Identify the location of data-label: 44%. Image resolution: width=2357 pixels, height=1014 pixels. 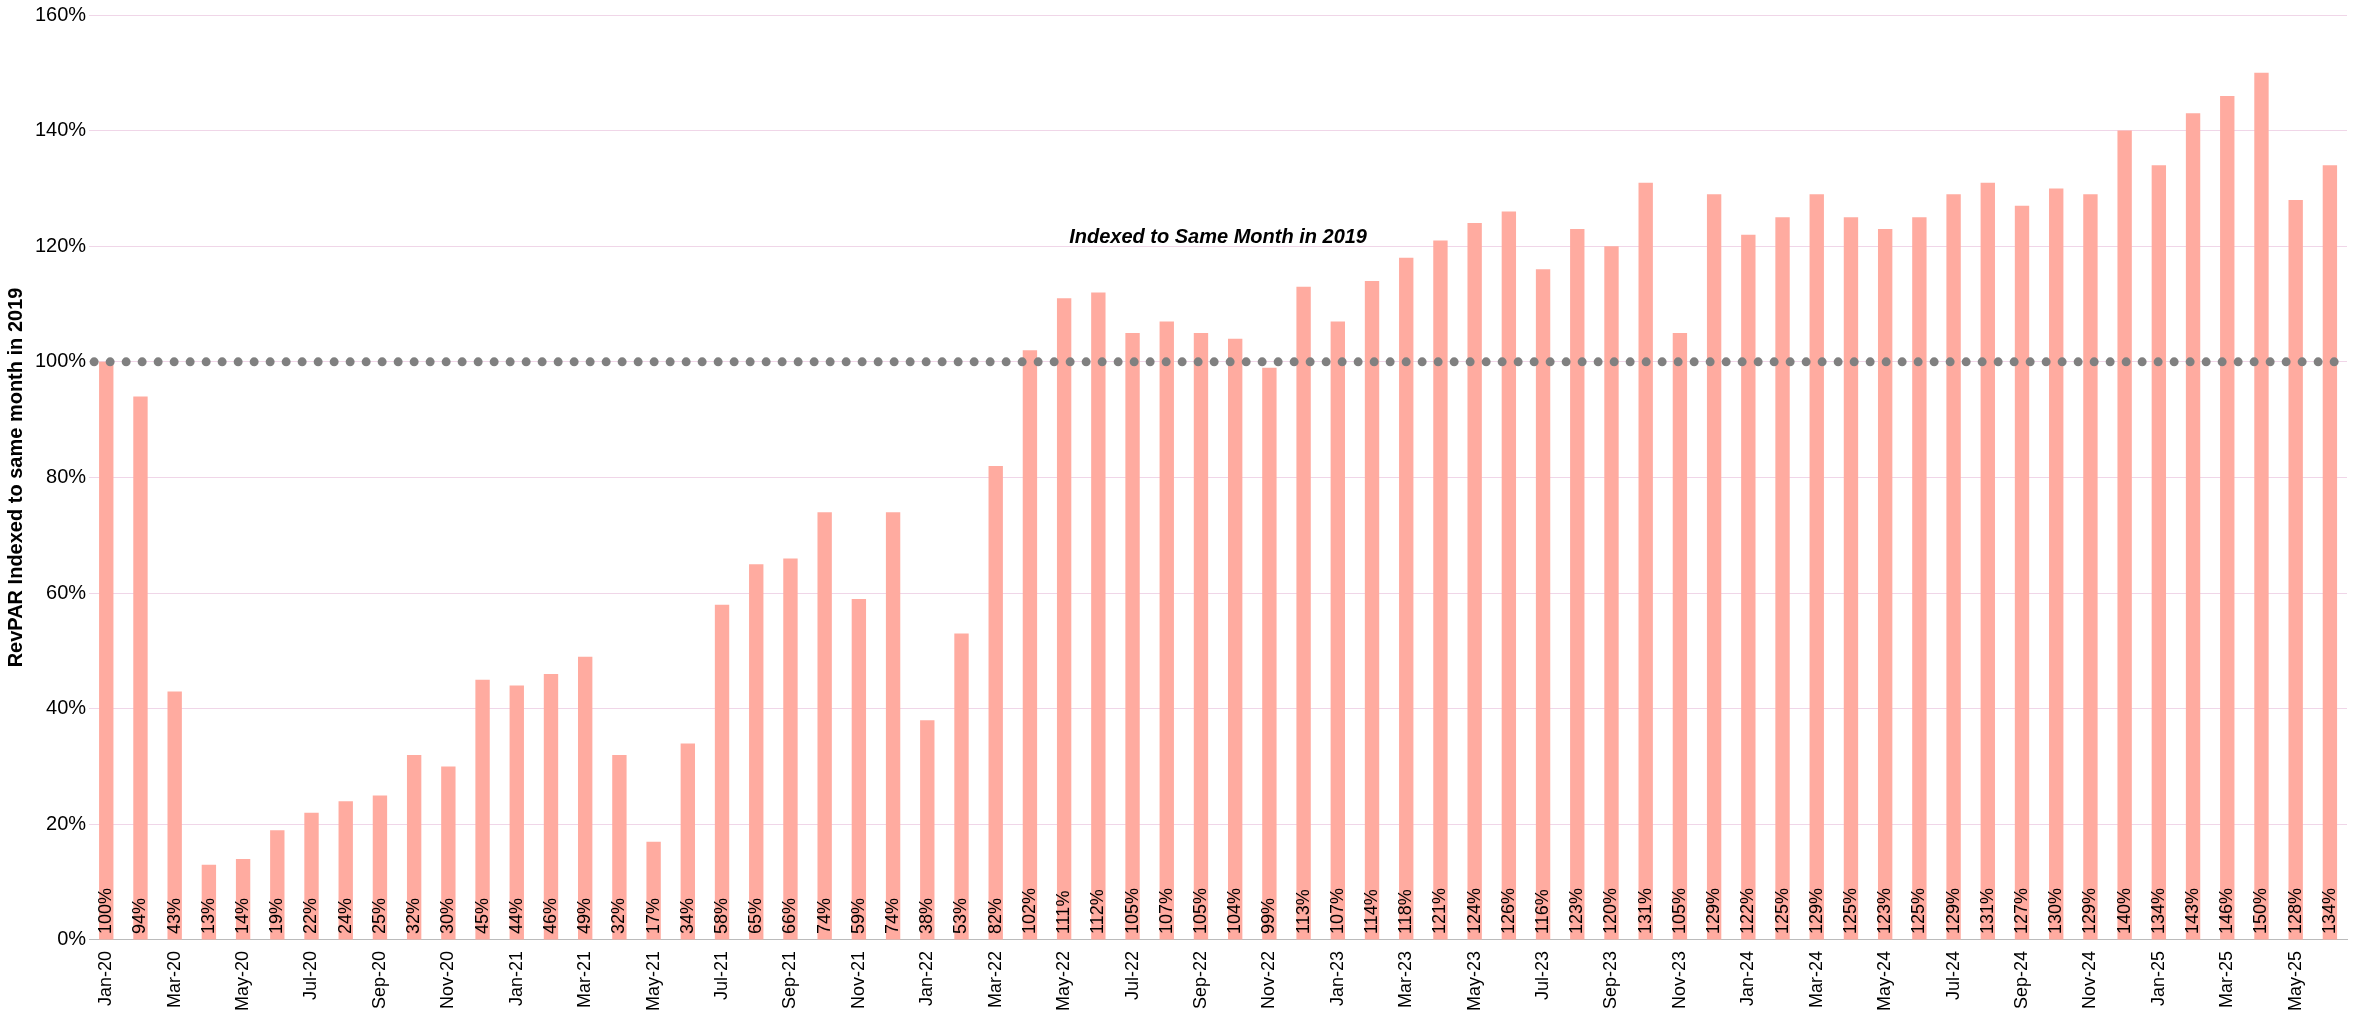
(515, 915).